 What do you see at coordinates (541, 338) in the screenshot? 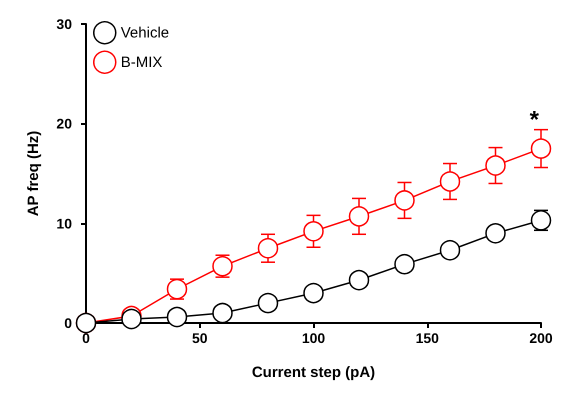
I see `x-tick-label: 200` at bounding box center [541, 338].